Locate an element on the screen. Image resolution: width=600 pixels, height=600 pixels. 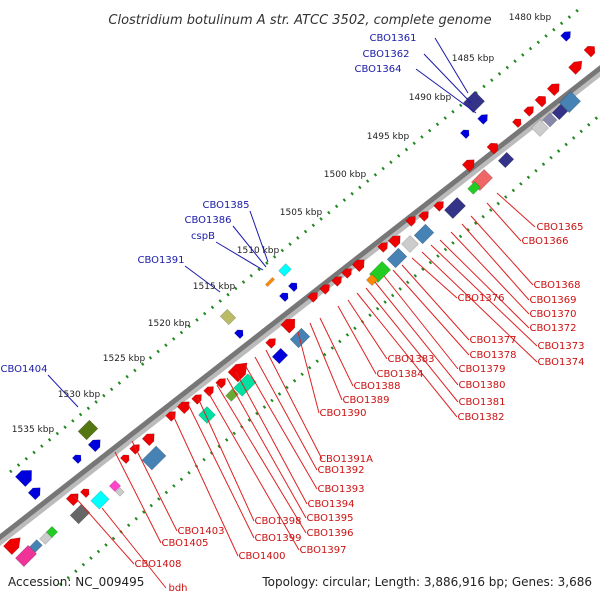
gene-label: CBO1396 is located at coordinates (330, 533).